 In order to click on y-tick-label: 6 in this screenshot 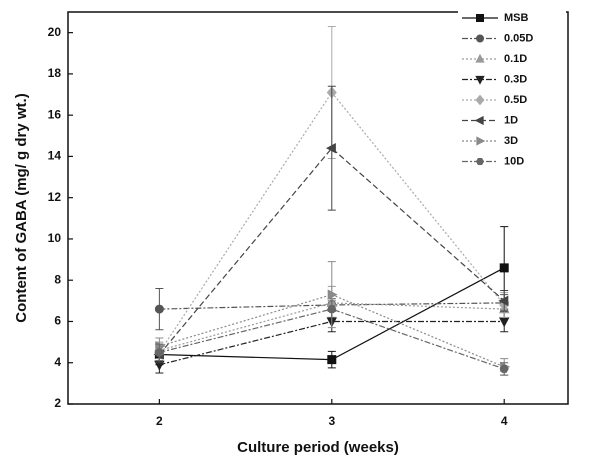, I will do `click(57, 321)`.